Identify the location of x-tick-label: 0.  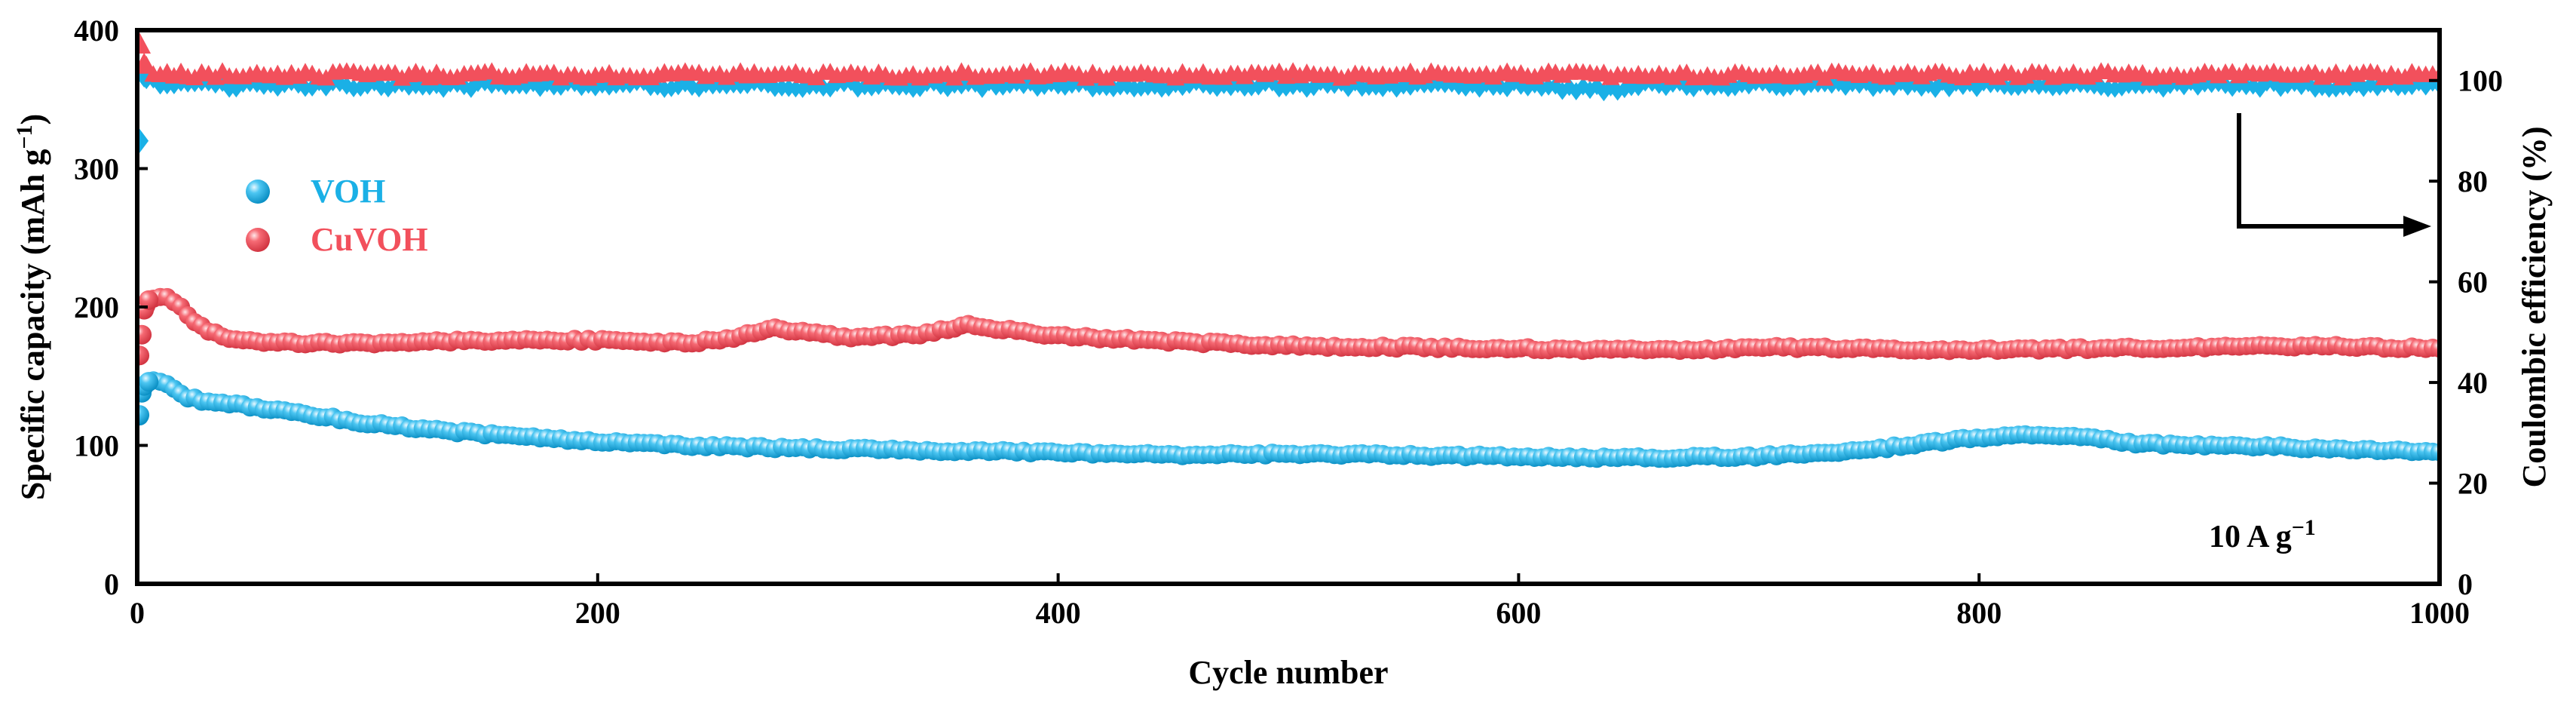
(137, 613).